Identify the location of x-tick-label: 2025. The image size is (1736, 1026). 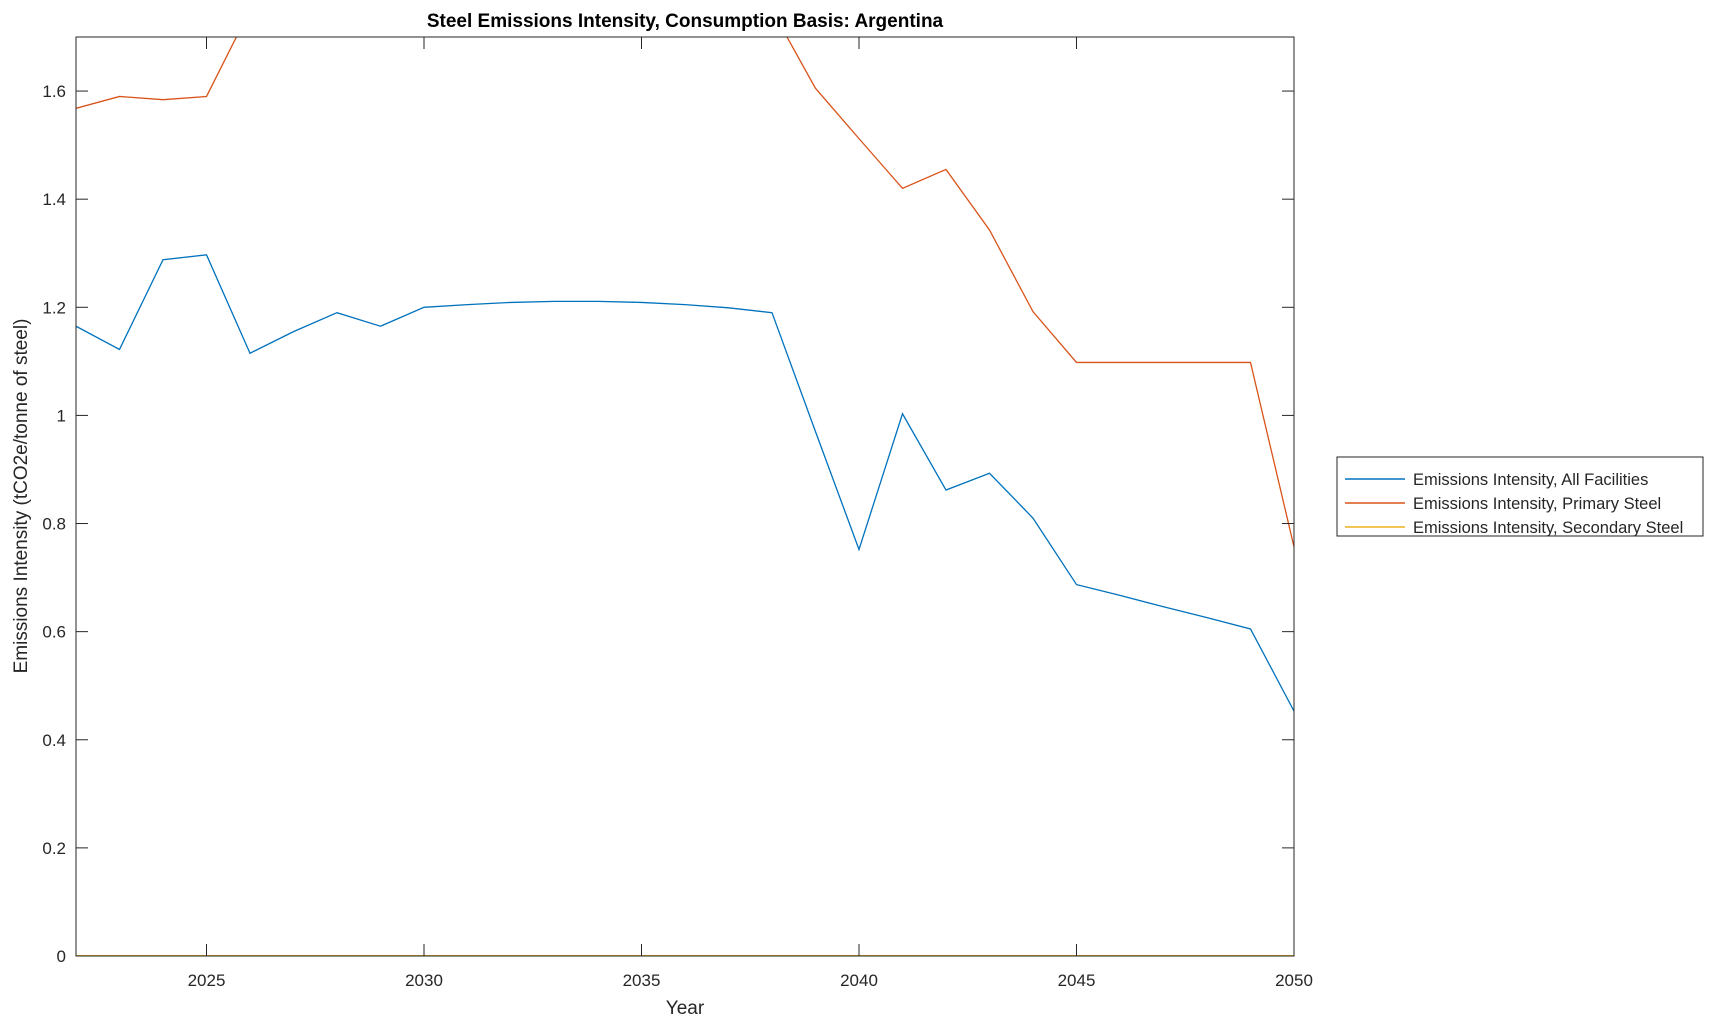
(207, 980).